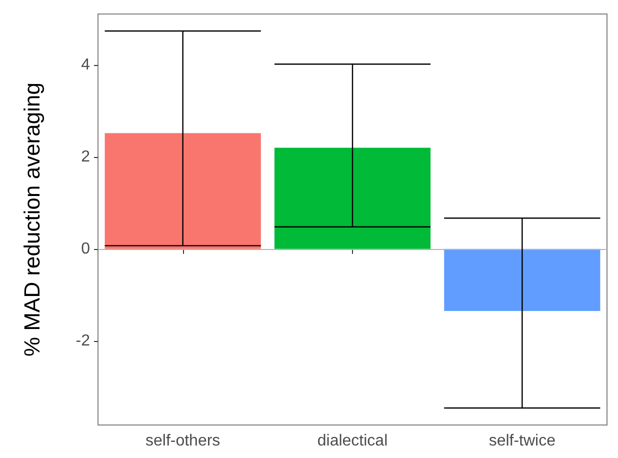  Describe the element at coordinates (522, 441) in the screenshot. I see `x-tick-label: self-twice` at that location.